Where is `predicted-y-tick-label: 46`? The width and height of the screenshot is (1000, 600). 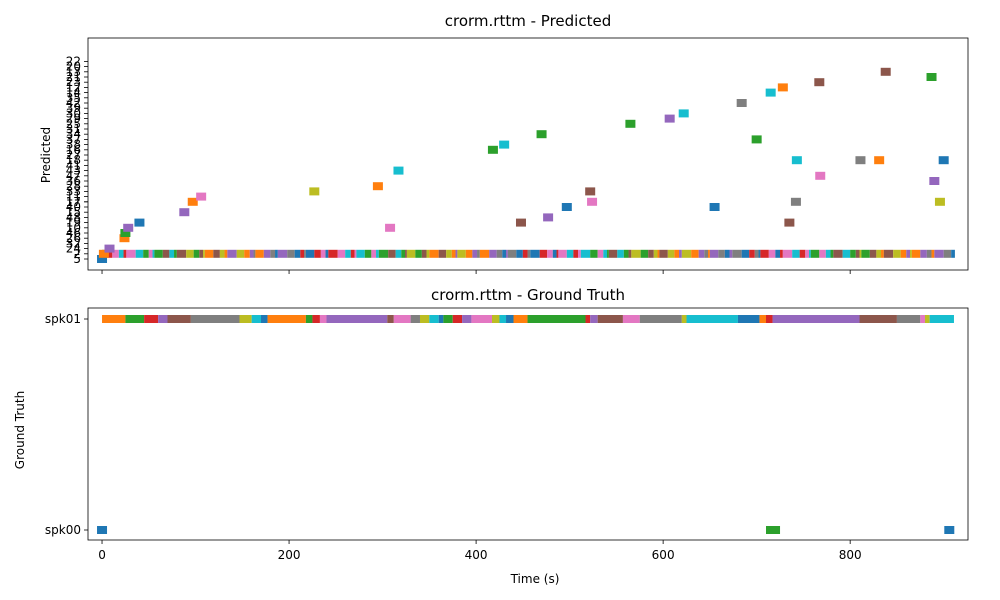
predicted-y-tick-label: 46 is located at coordinates (73, 233).